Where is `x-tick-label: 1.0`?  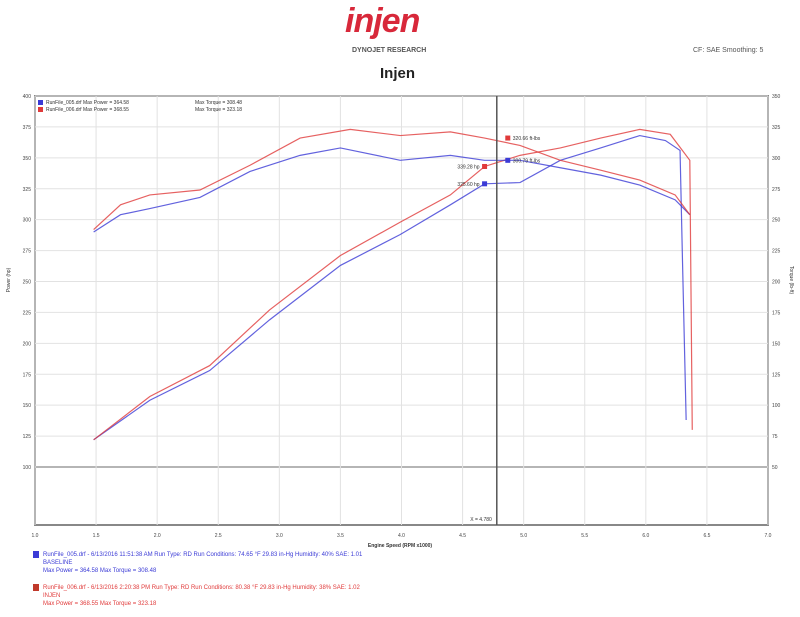
x-tick-label: 1.0 is located at coordinates (35, 536).